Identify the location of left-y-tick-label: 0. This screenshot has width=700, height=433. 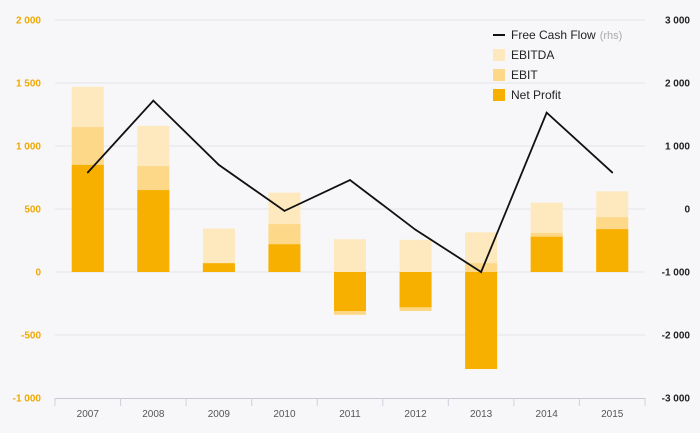
(38, 273).